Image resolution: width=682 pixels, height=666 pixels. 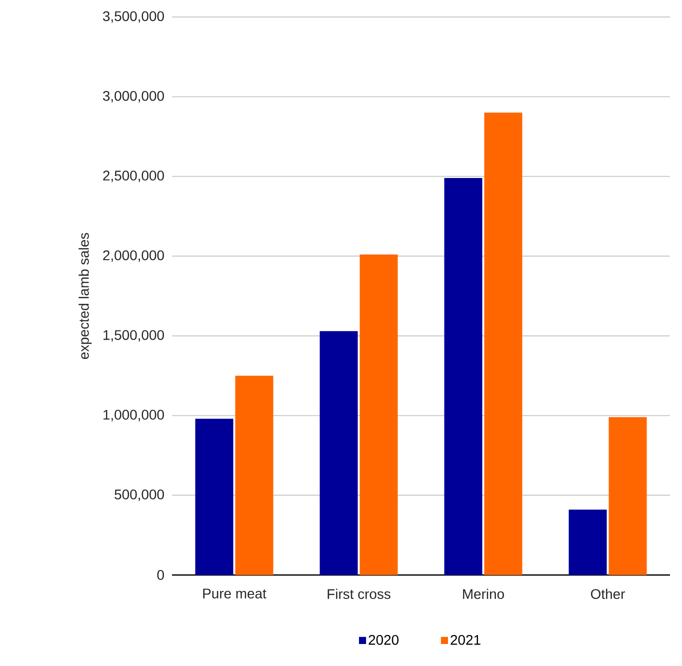 What do you see at coordinates (359, 593) in the screenshot?
I see `x-tick-label: First cross` at bounding box center [359, 593].